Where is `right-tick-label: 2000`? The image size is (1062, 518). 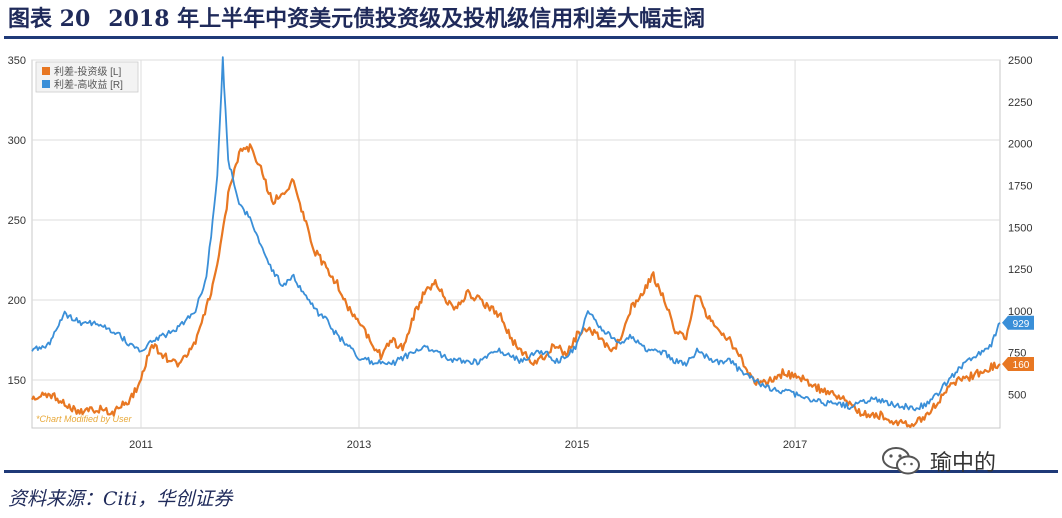
right-tick-label: 2000 is located at coordinates (1020, 145).